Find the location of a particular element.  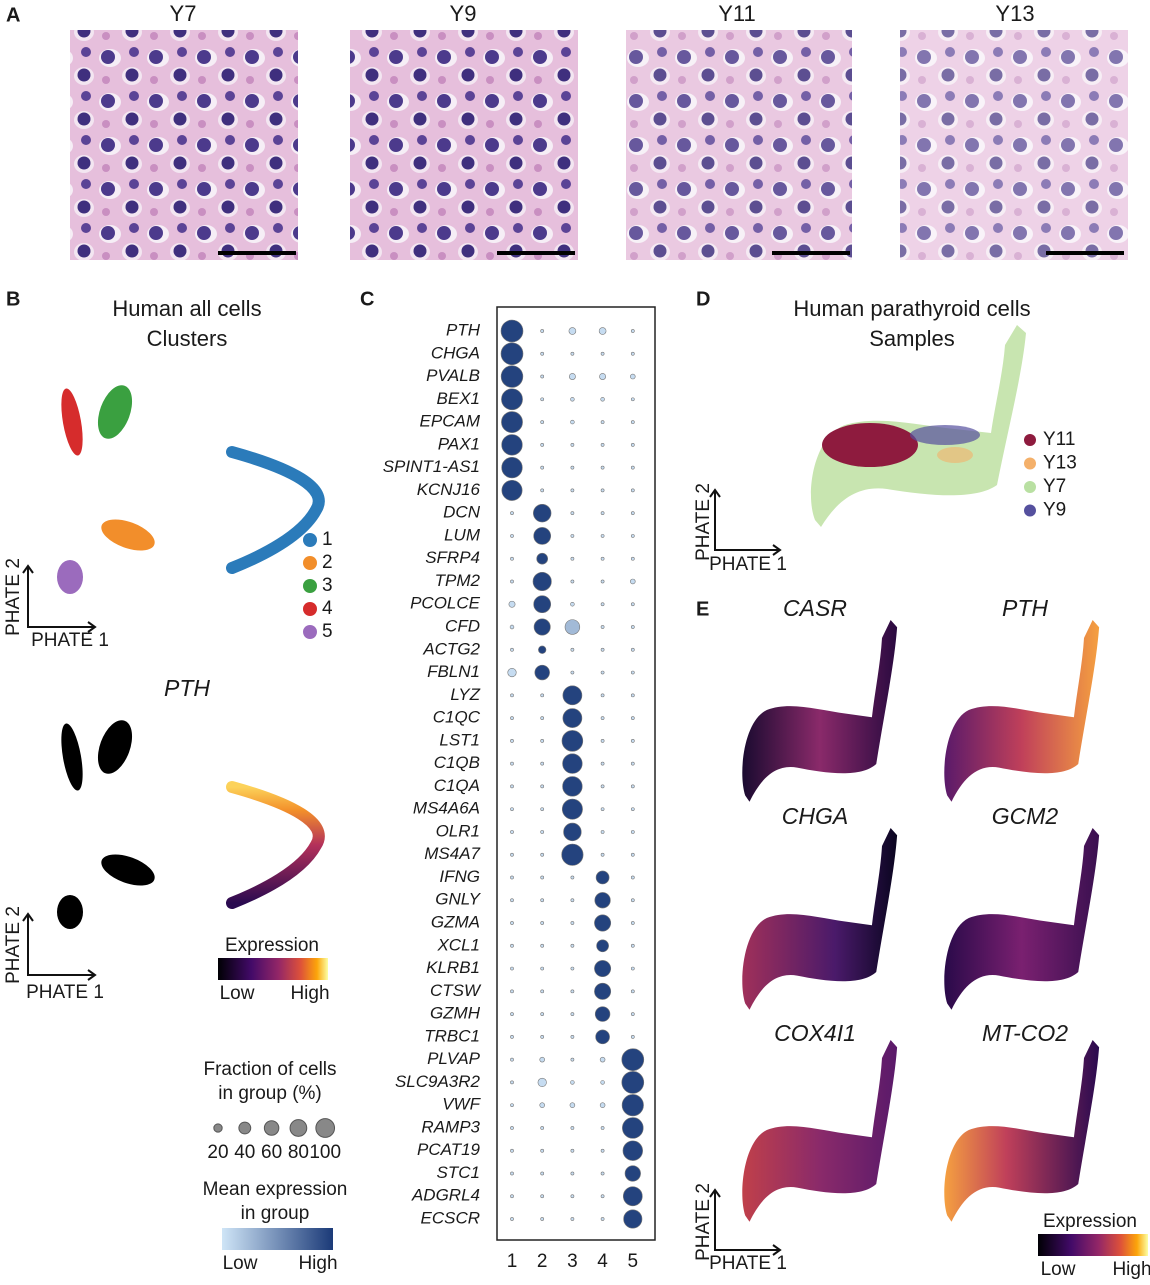

gene-label: IFNG is located at coordinates (459, 876).